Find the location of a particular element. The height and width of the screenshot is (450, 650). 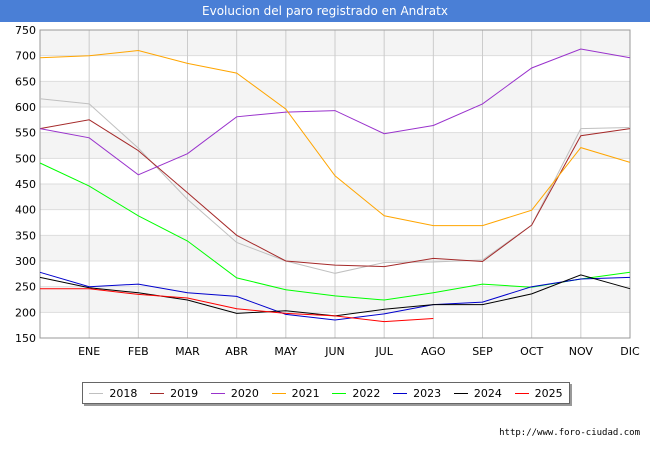

y-tick-label: 500 is located at coordinates (25, 158).